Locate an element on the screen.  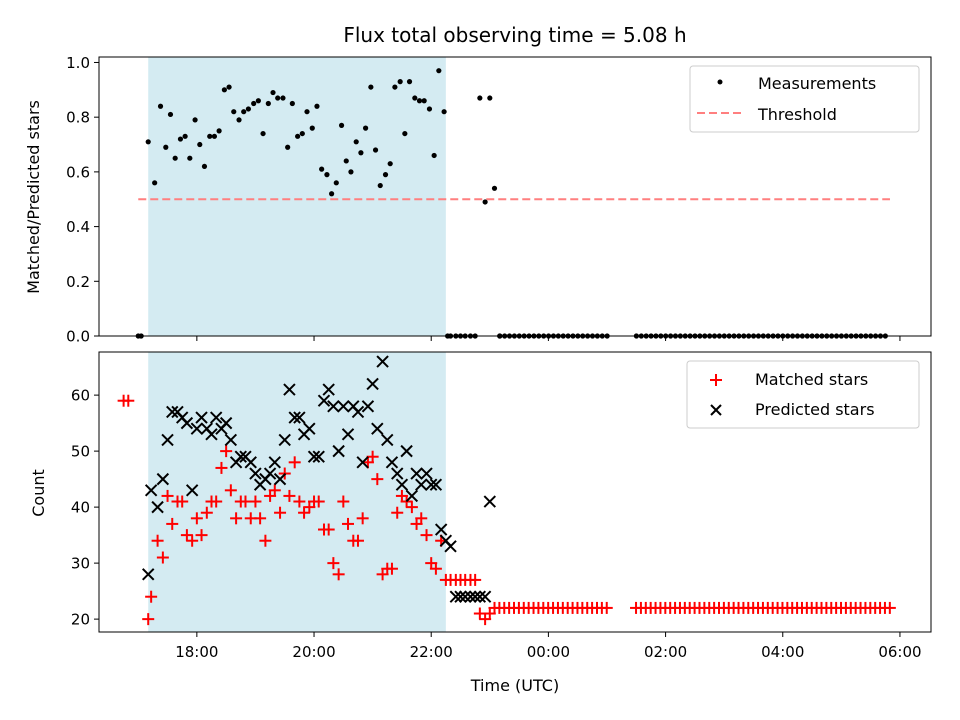
bottom-shaded-window is located at coordinates (297, 492).